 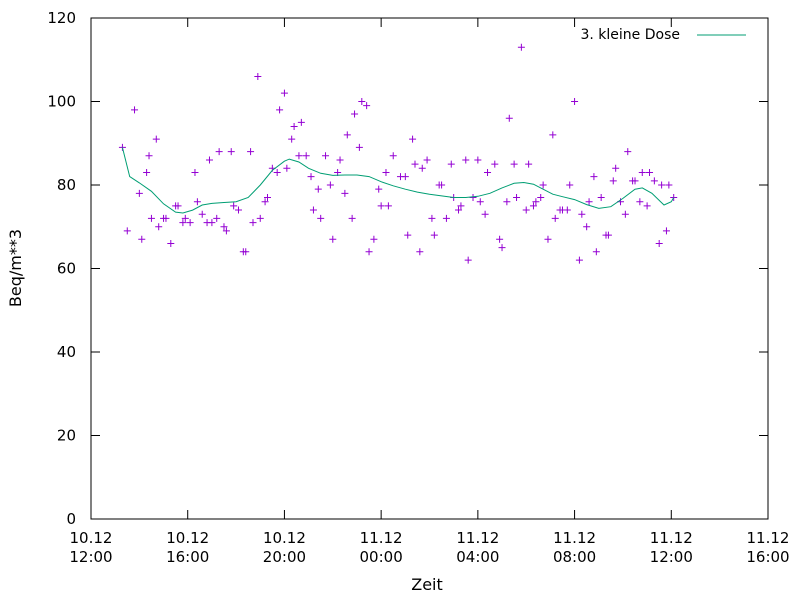 What do you see at coordinates (71, 519) in the screenshot?
I see `y-tick-label: 0` at bounding box center [71, 519].